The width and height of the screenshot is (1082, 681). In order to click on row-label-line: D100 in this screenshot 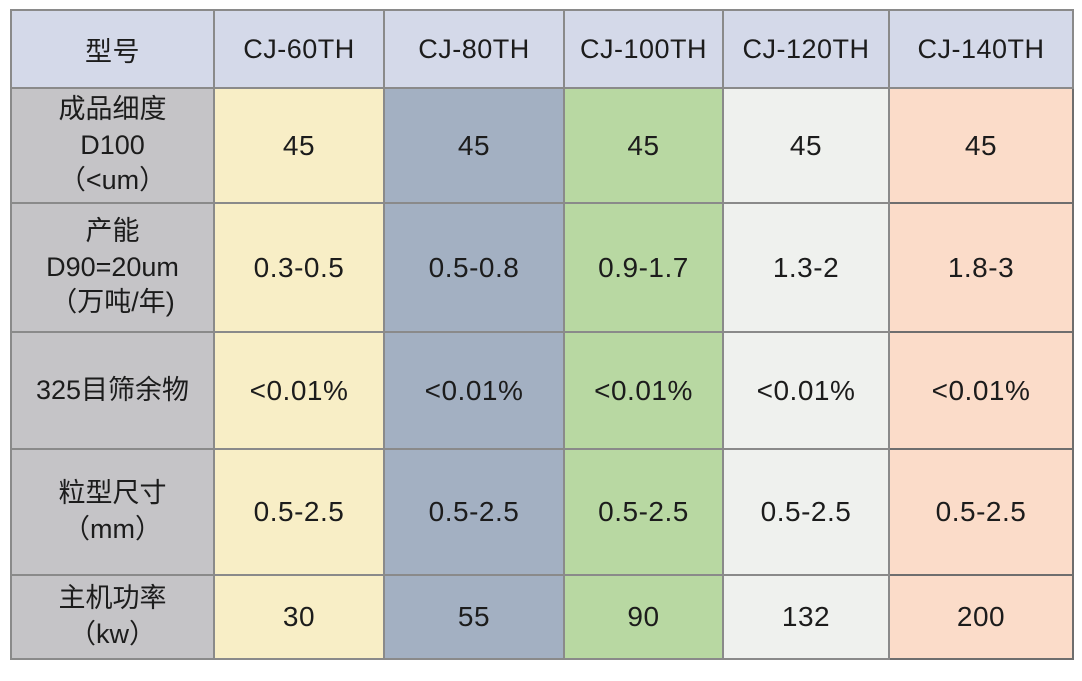, I will do `click(112, 144)`.